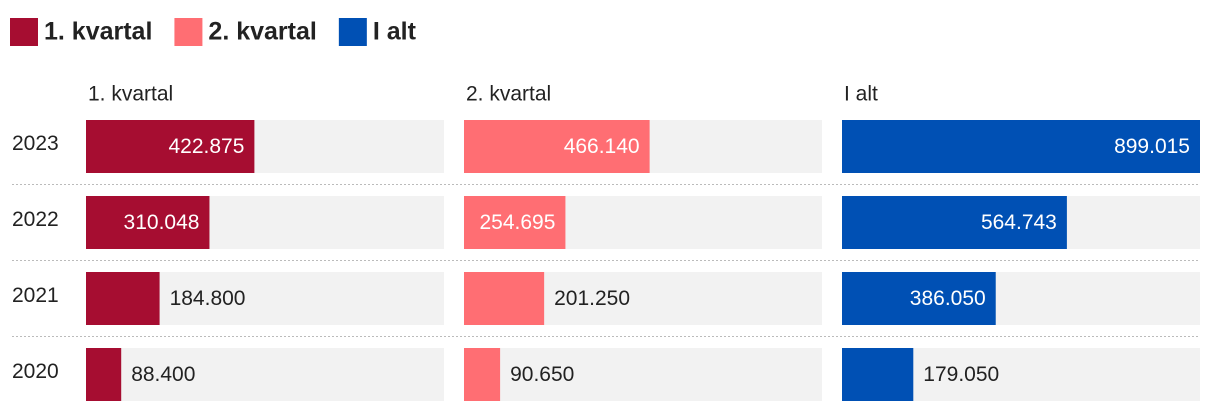  Describe the element at coordinates (35, 295) in the screenshot. I see `year-label: 2021` at that location.